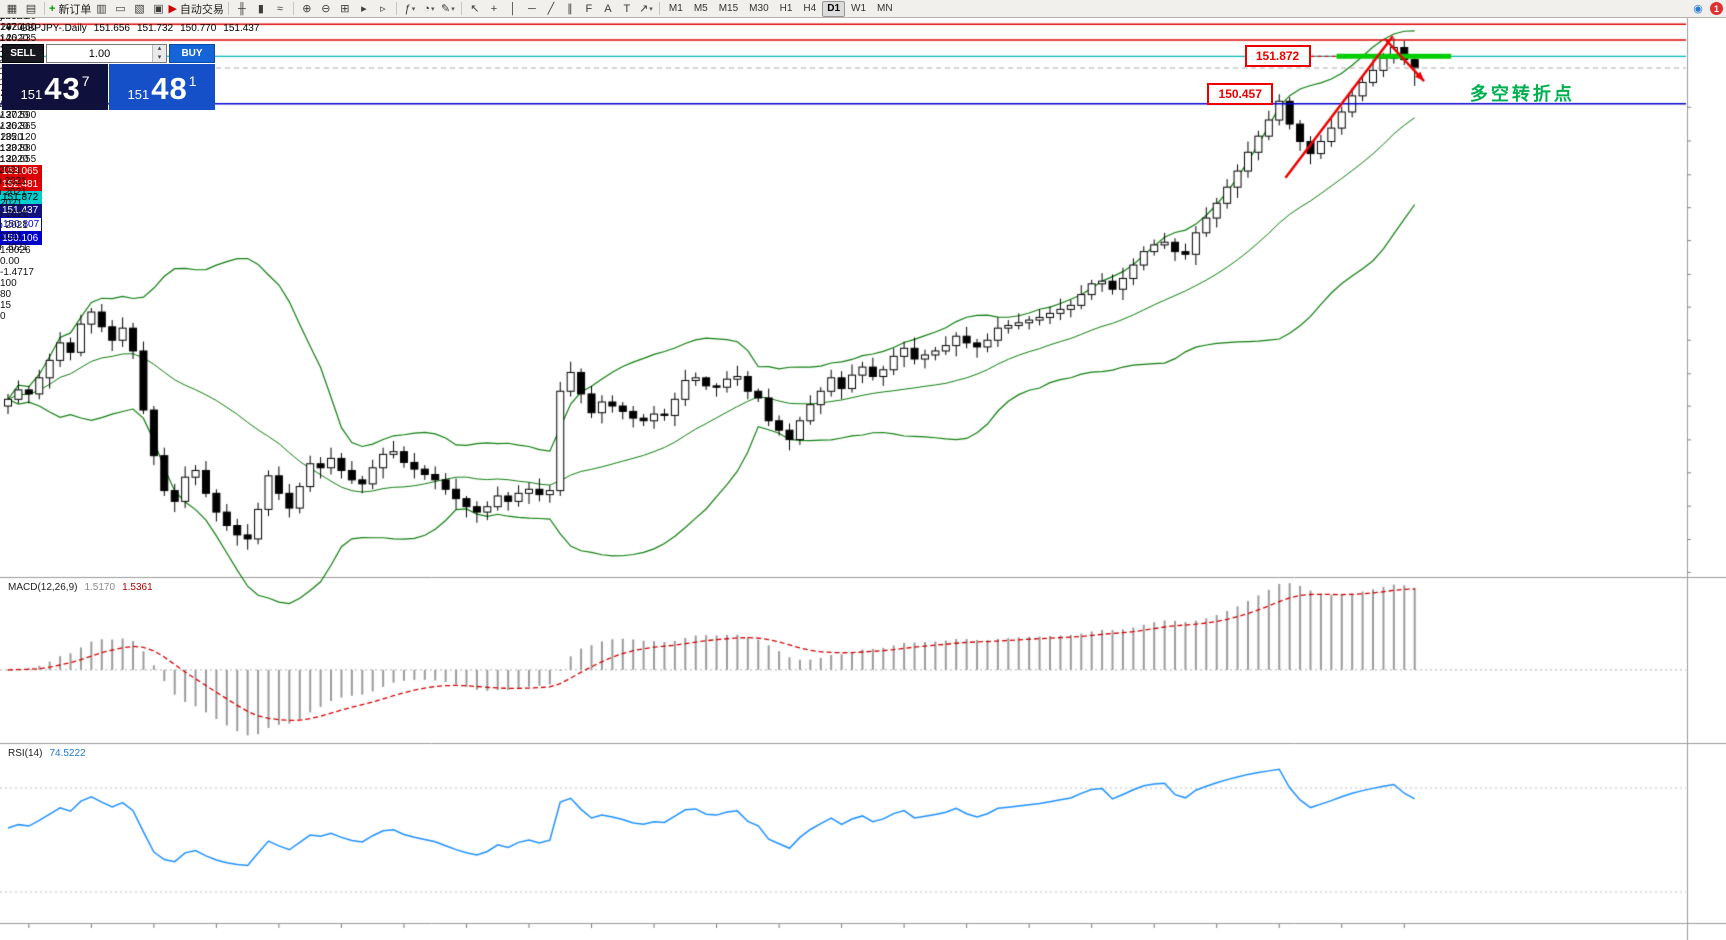 The image size is (1726, 940). I want to click on price-tick-label: 146.235, so click(18, 38).